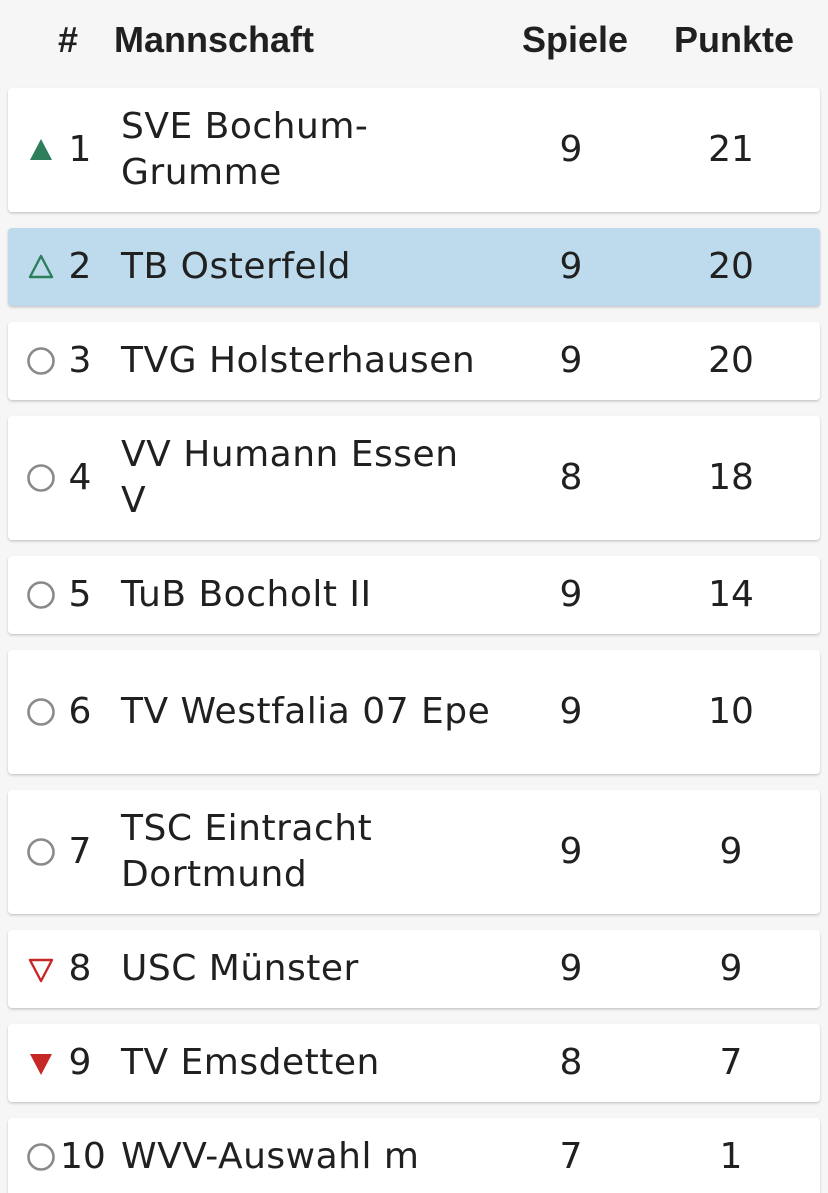 This screenshot has height=1193, width=828. Describe the element at coordinates (41, 969) in the screenshot. I see `down-outline-triangle-icon` at that location.